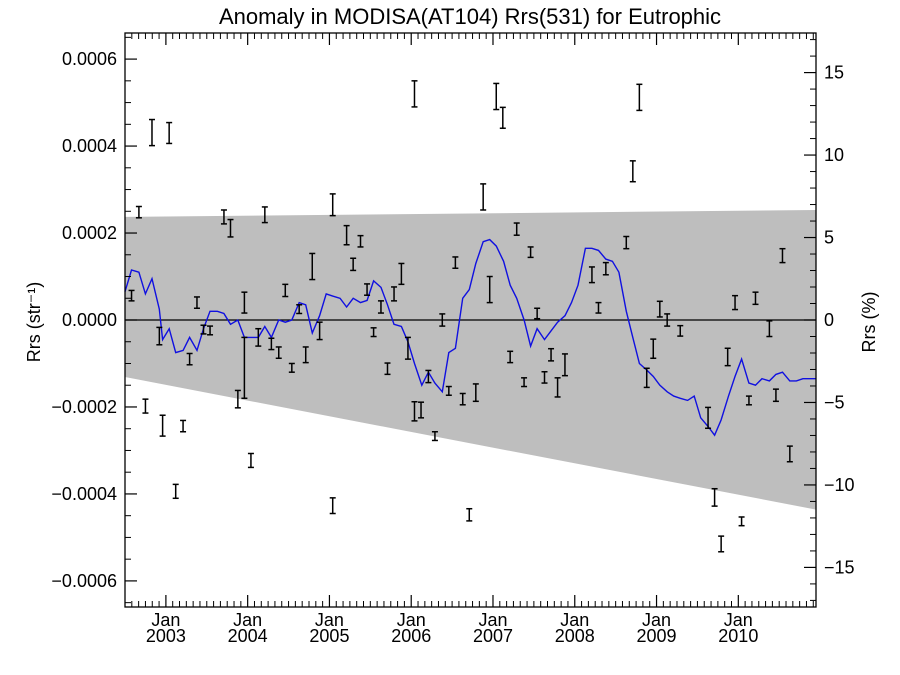  What do you see at coordinates (89, 233) in the screenshot?
I see `y-left-tick-label: 0.0002` at bounding box center [89, 233].